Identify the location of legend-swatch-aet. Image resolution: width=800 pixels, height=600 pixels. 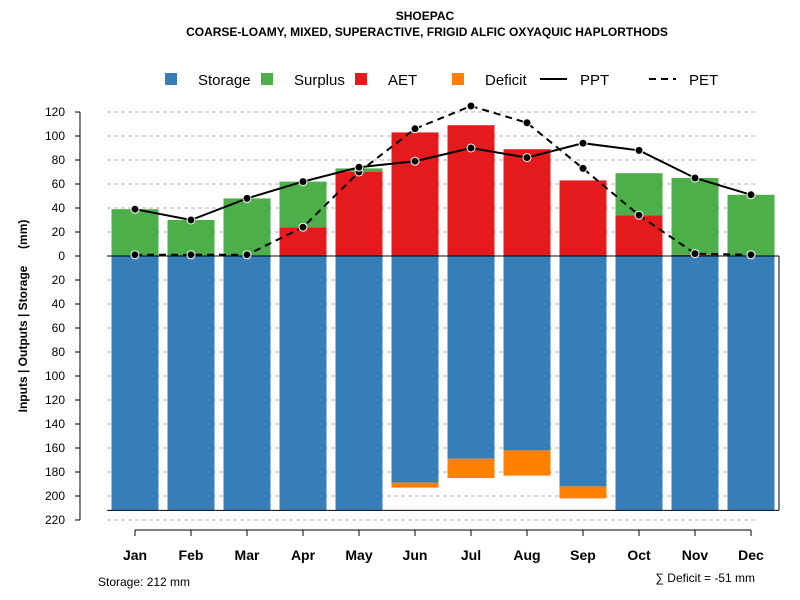
(361, 79).